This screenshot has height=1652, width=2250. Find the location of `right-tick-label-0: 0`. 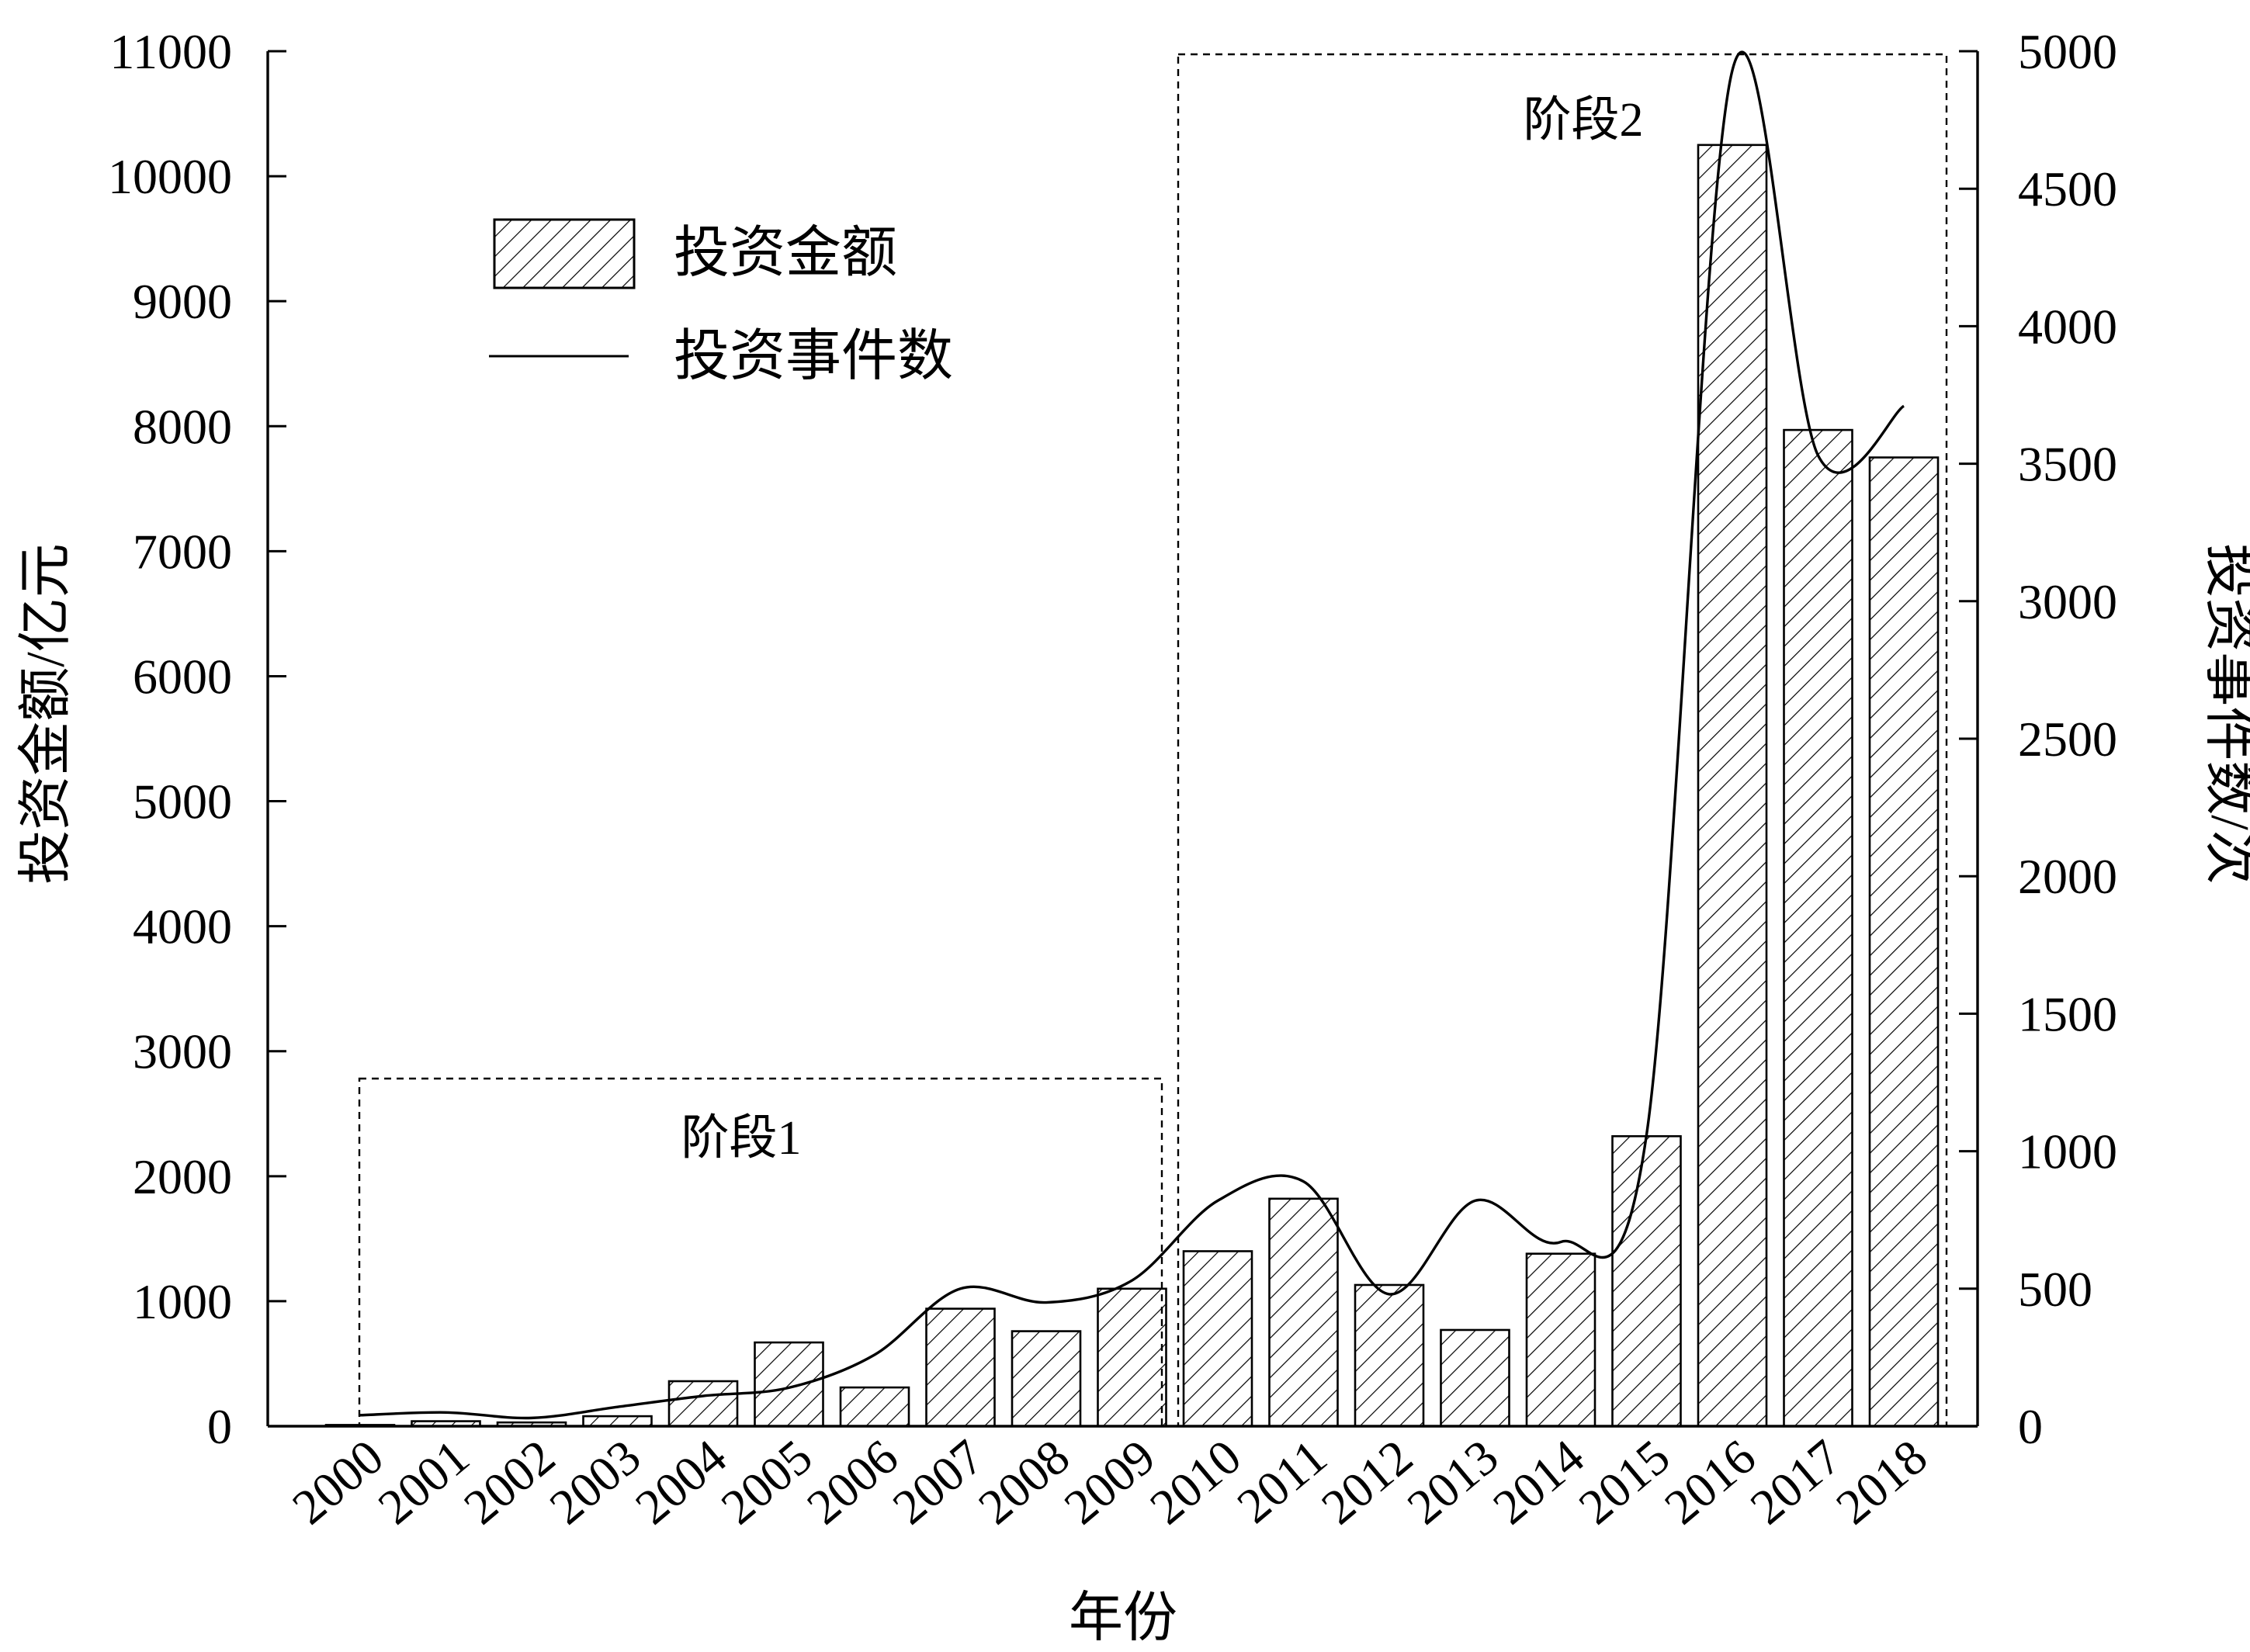

right-tick-label-0: 0 is located at coordinates (2030, 1426).